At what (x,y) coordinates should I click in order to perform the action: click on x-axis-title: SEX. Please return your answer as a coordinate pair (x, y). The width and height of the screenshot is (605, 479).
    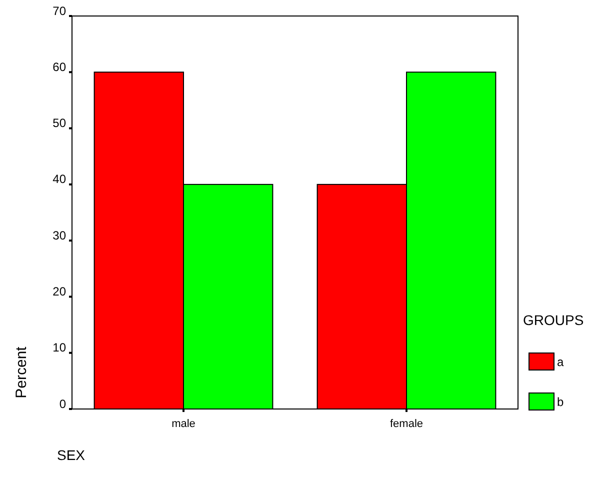
    Looking at the image, I should click on (71, 455).